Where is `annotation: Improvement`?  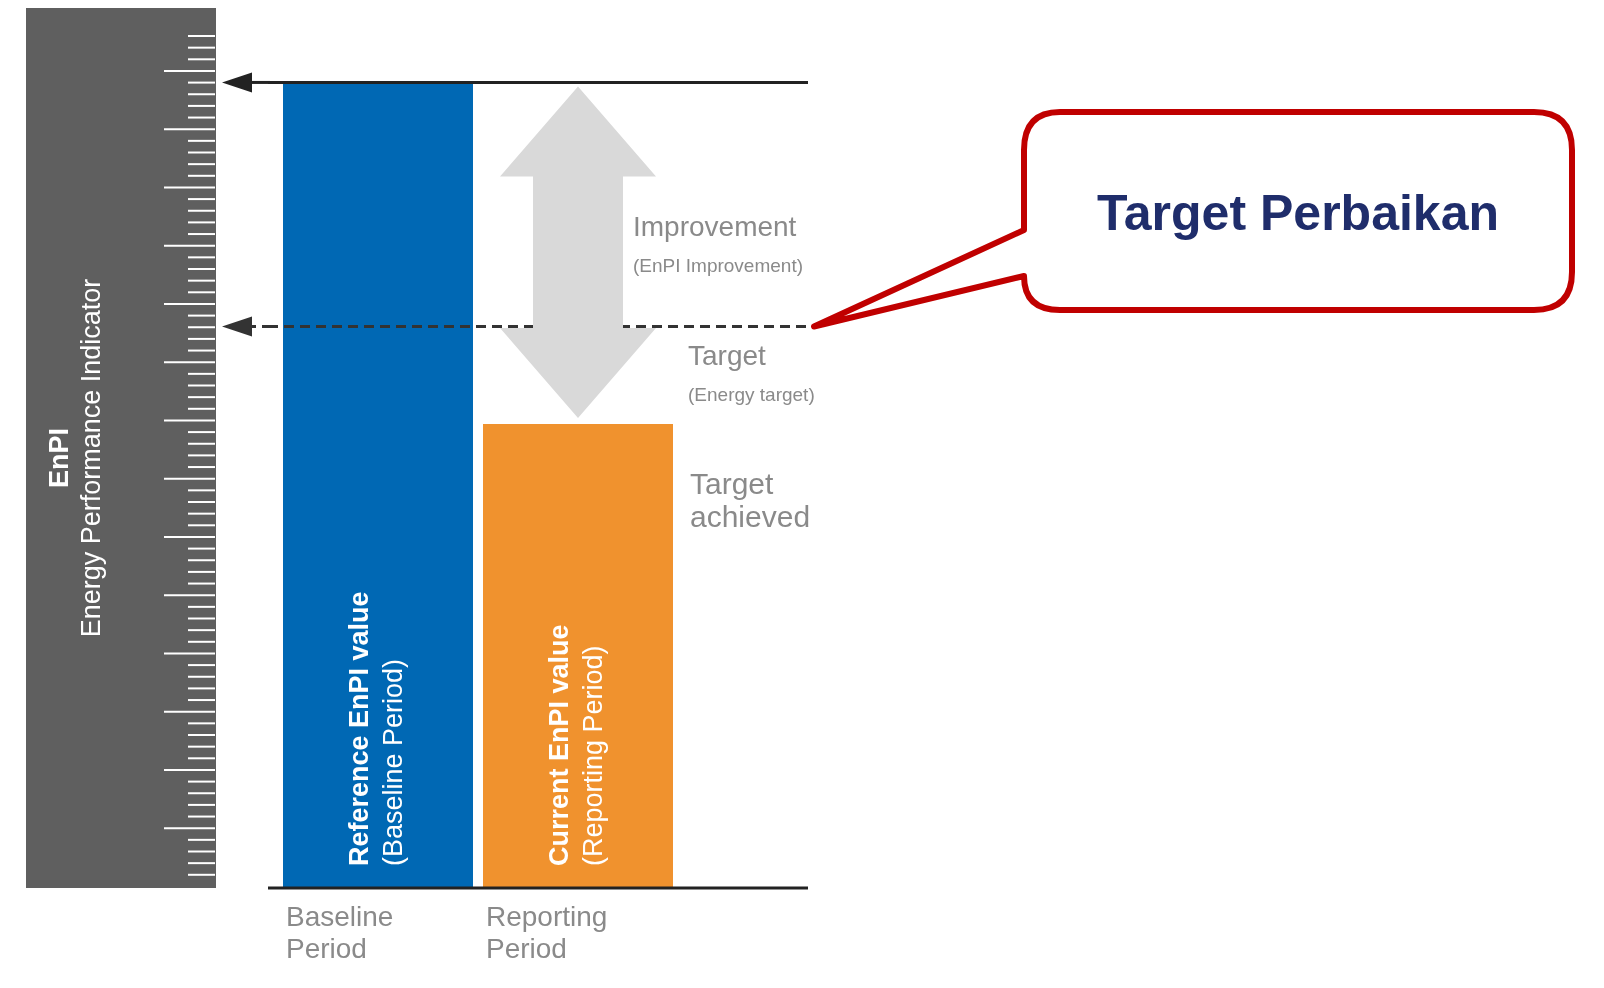 annotation: Improvement is located at coordinates (715, 226).